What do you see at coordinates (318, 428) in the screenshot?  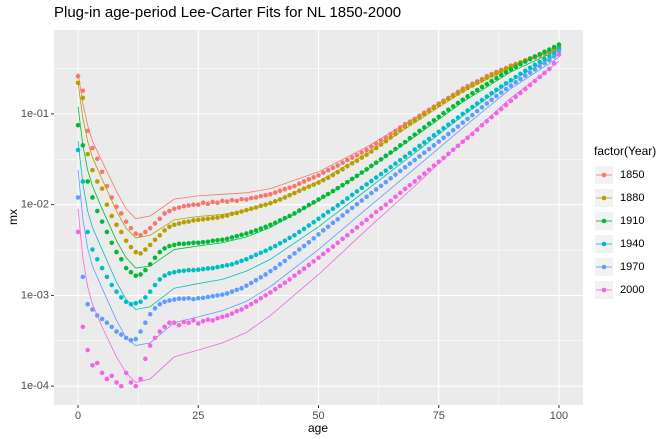 I see `x-axis-title: age` at bounding box center [318, 428].